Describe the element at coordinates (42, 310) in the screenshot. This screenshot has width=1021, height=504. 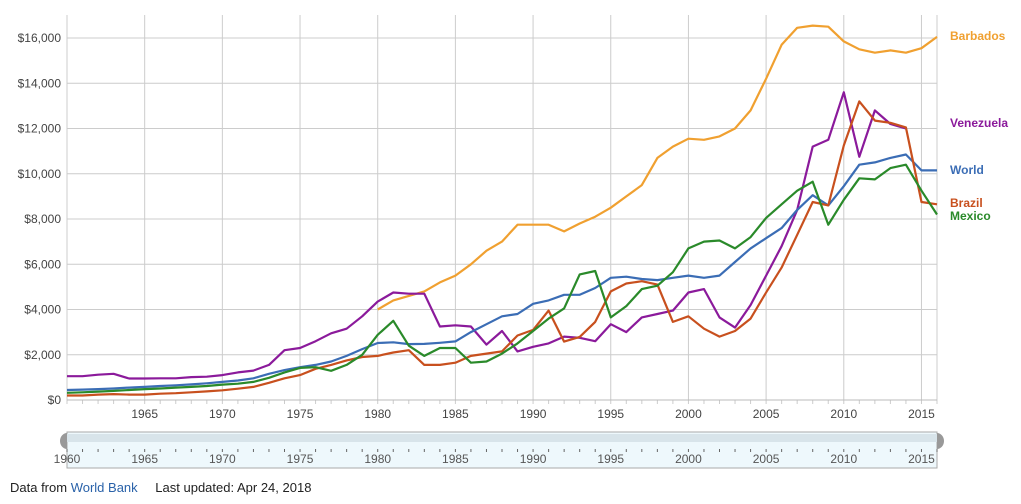
I see `y-tick-label: $4,000` at that location.